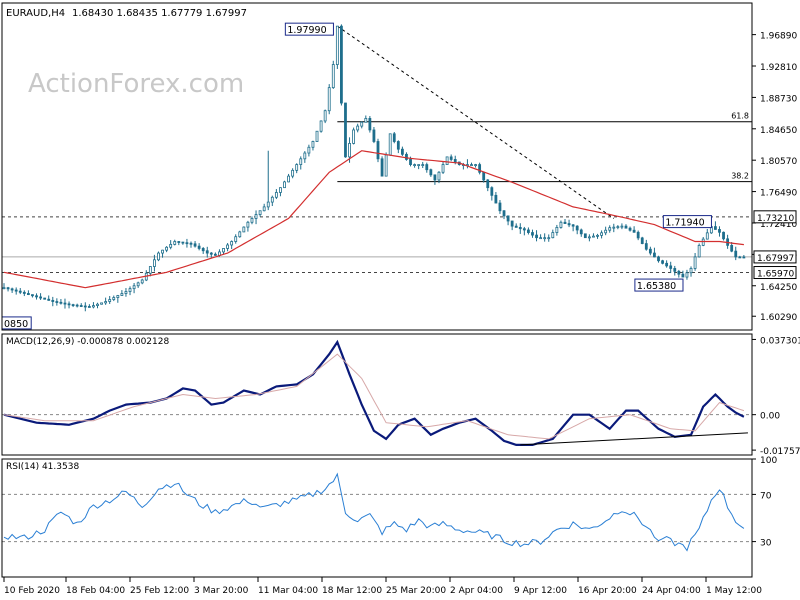 Image resolution: width=800 pixels, height=600 pixels. I want to click on callout-label: 1.97990, so click(306, 30).